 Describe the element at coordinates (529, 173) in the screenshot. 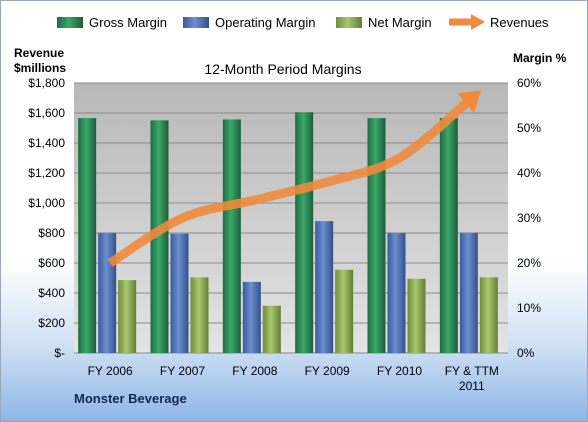

I see `right-tick-label: 40%` at that location.